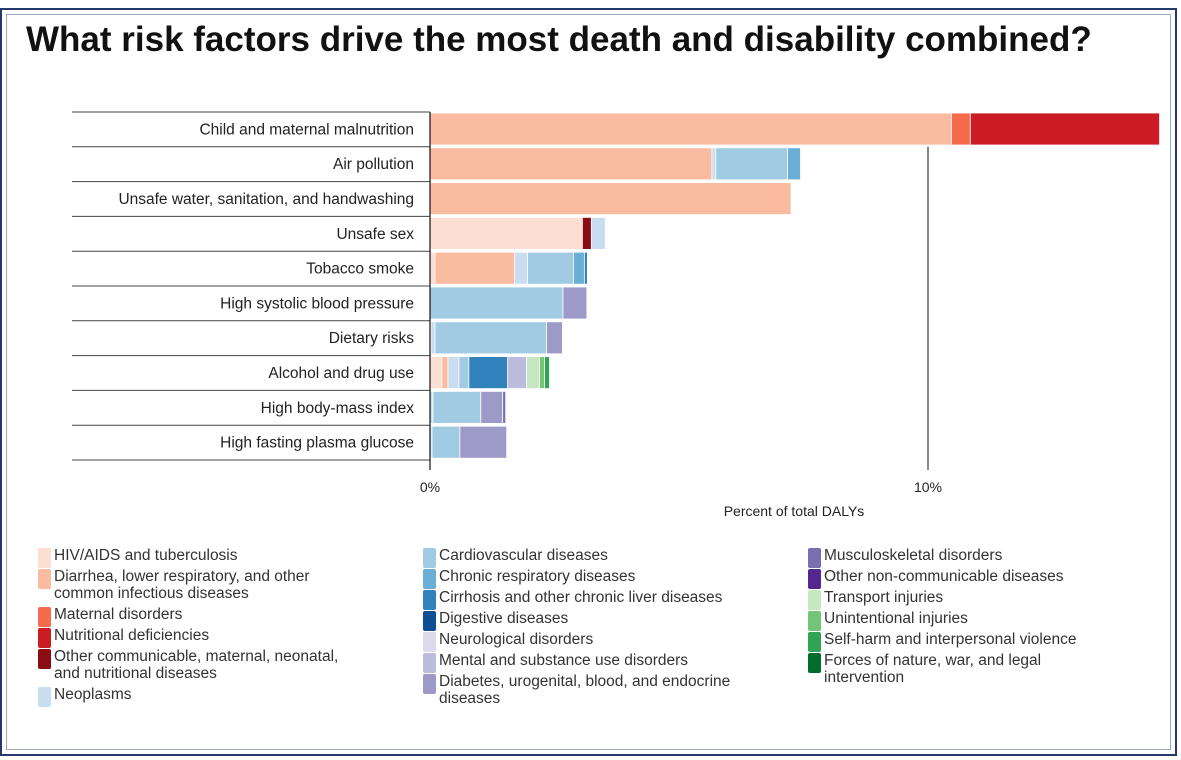  I want to click on tick-label: 10%, so click(928, 487).